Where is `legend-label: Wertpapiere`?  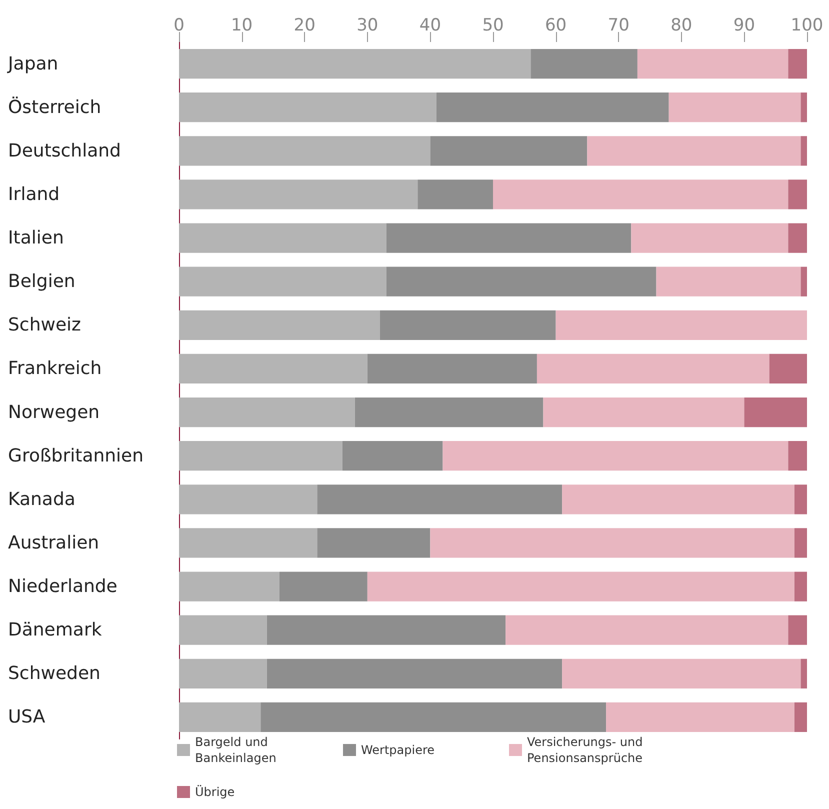
legend-label: Wertpapiere is located at coordinates (398, 750).